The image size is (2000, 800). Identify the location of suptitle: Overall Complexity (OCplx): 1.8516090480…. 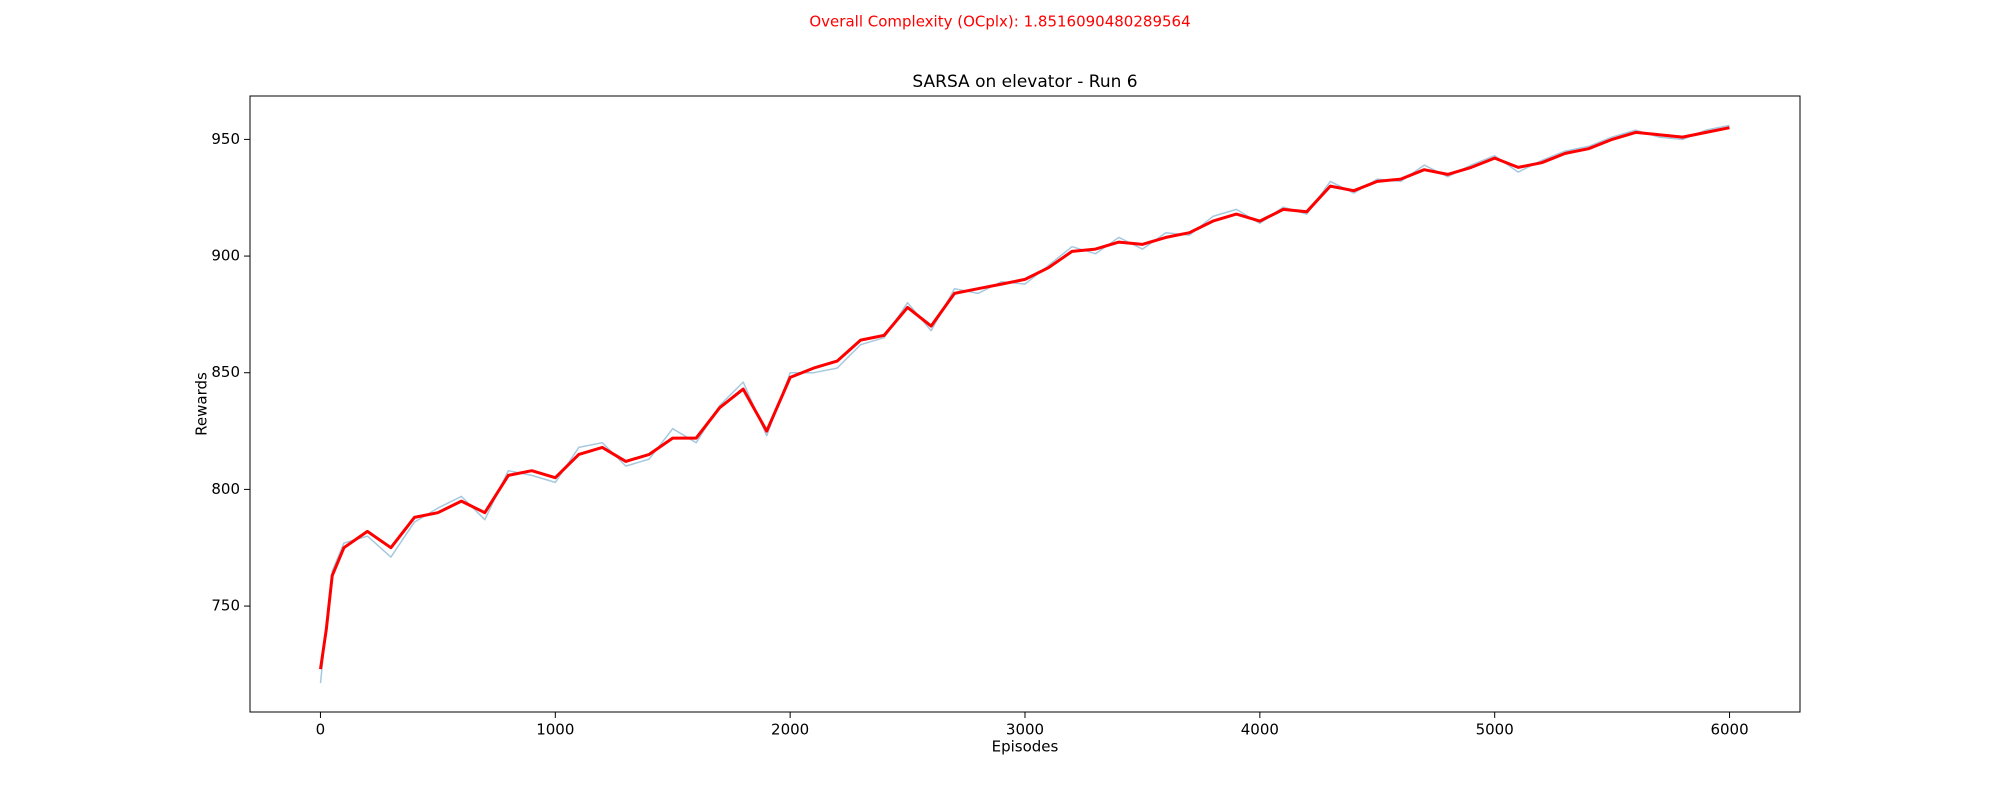
(999, 22).